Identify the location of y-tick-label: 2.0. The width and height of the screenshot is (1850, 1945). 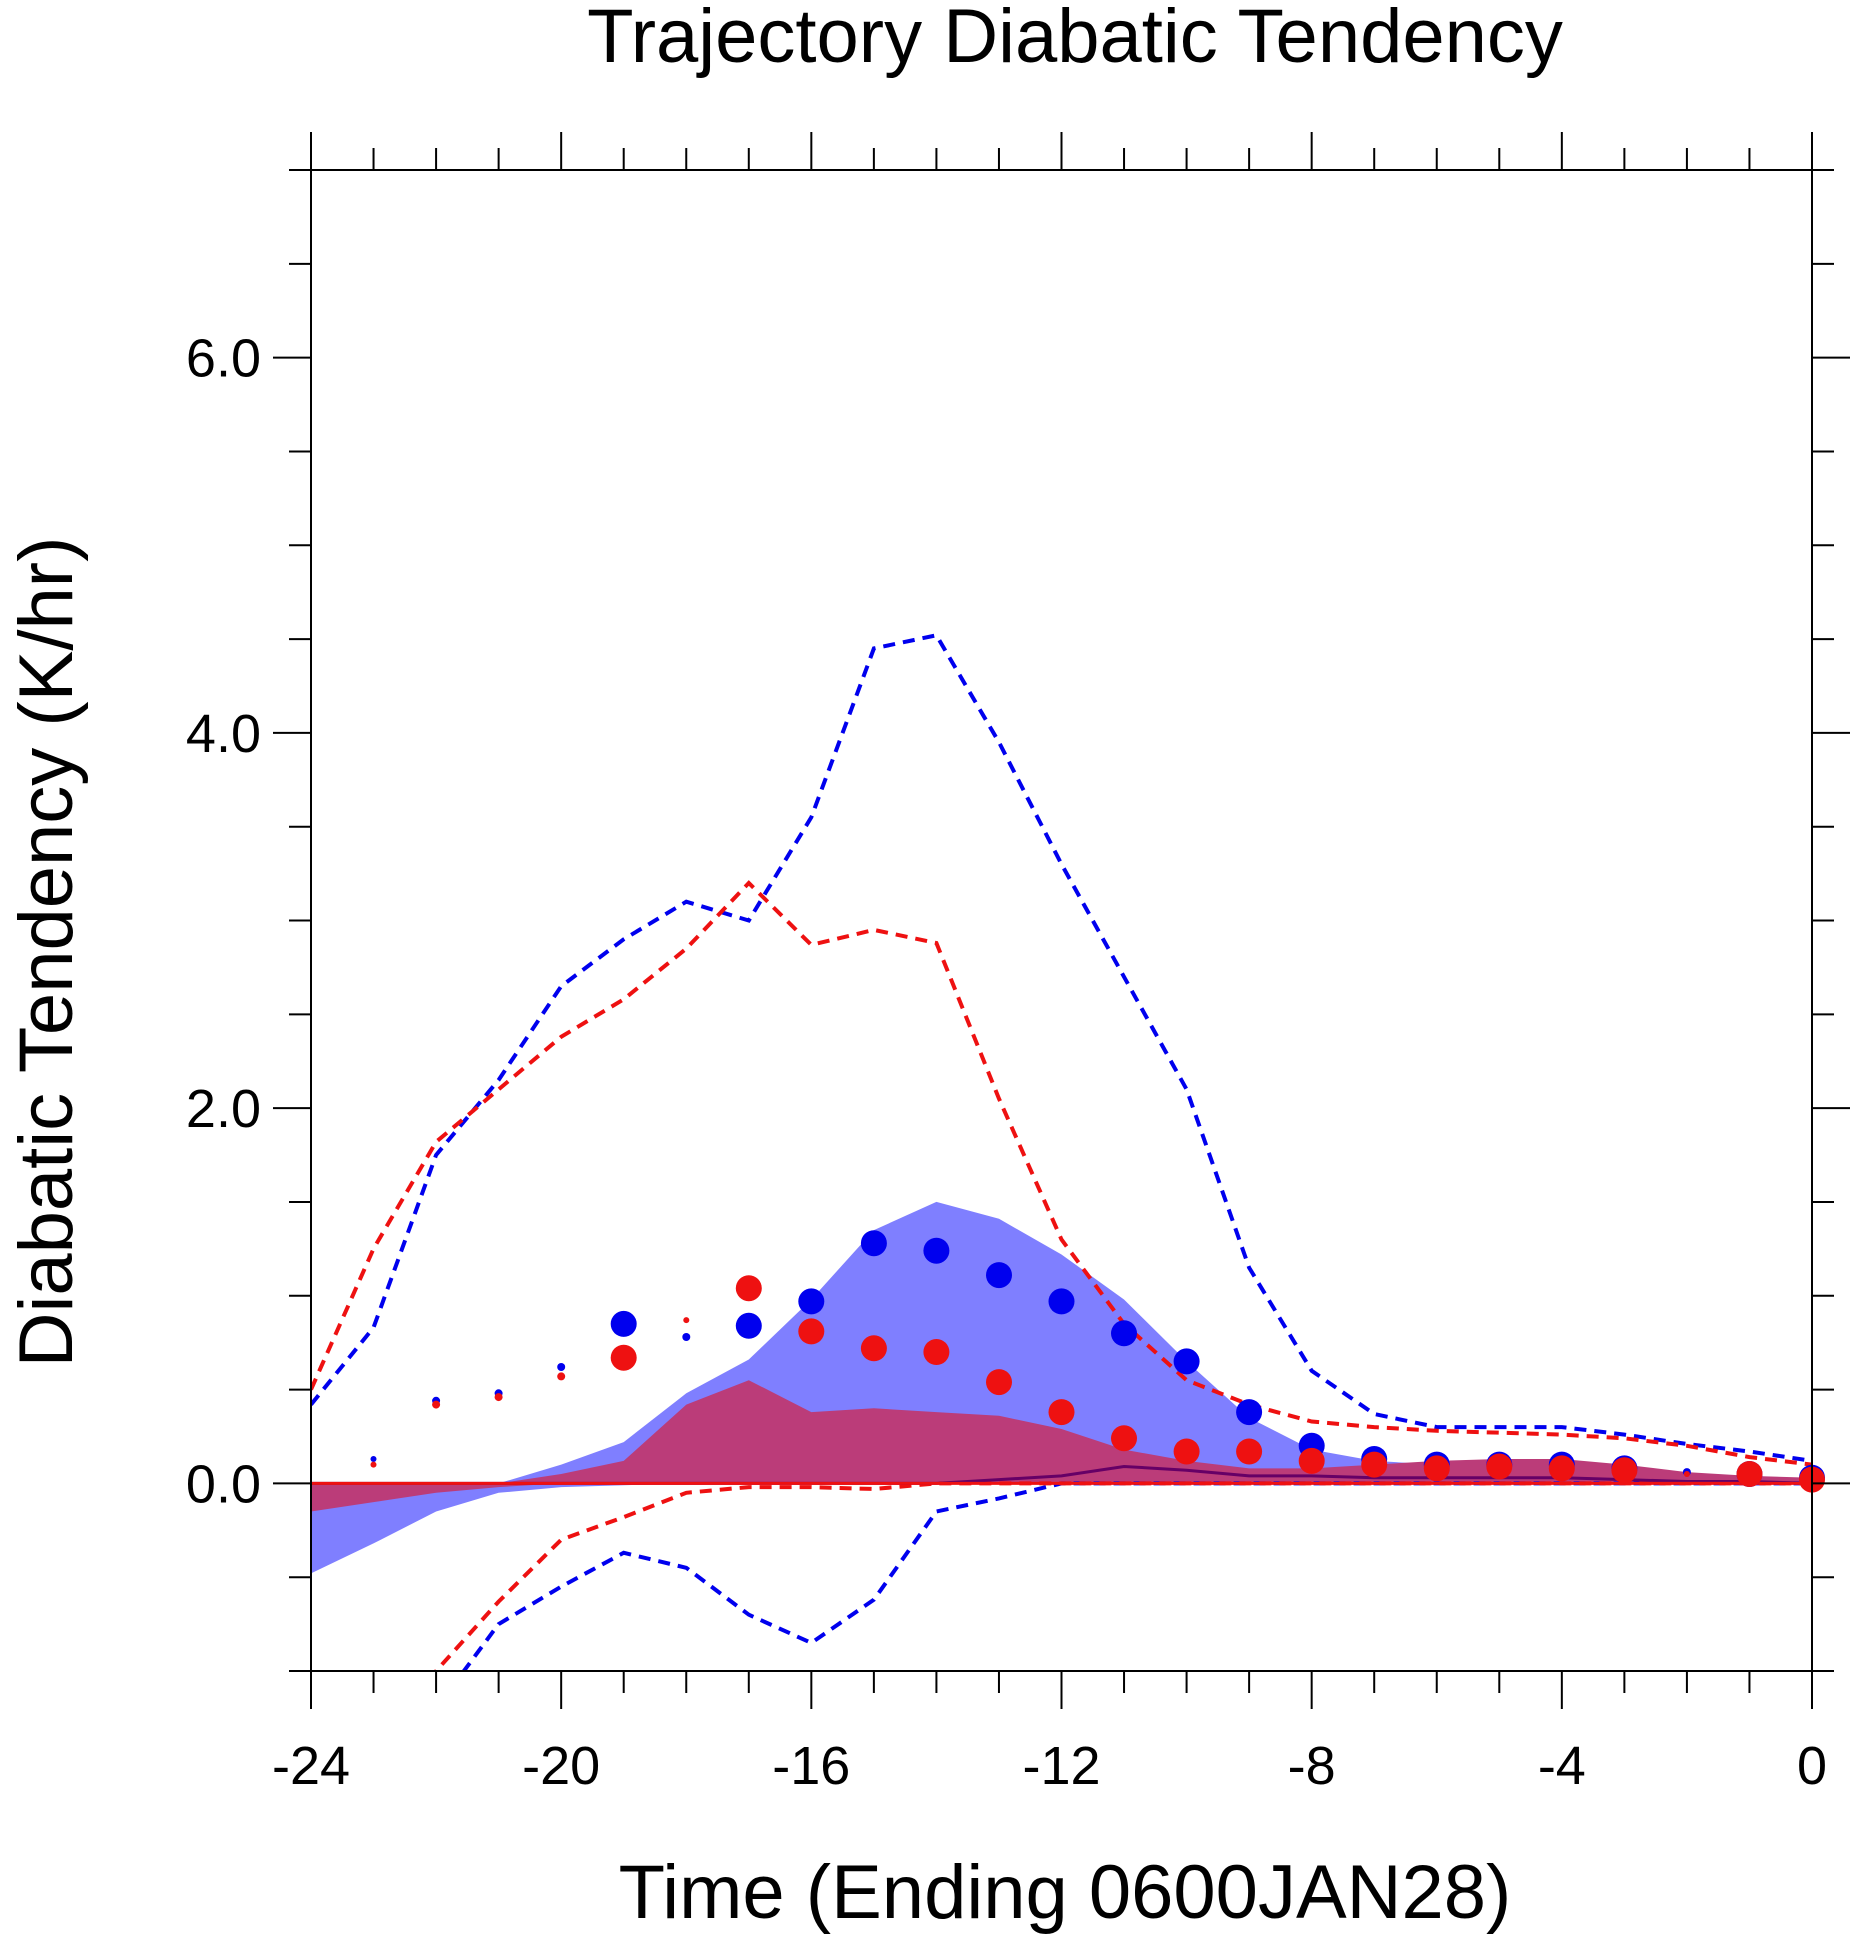
(223, 1109).